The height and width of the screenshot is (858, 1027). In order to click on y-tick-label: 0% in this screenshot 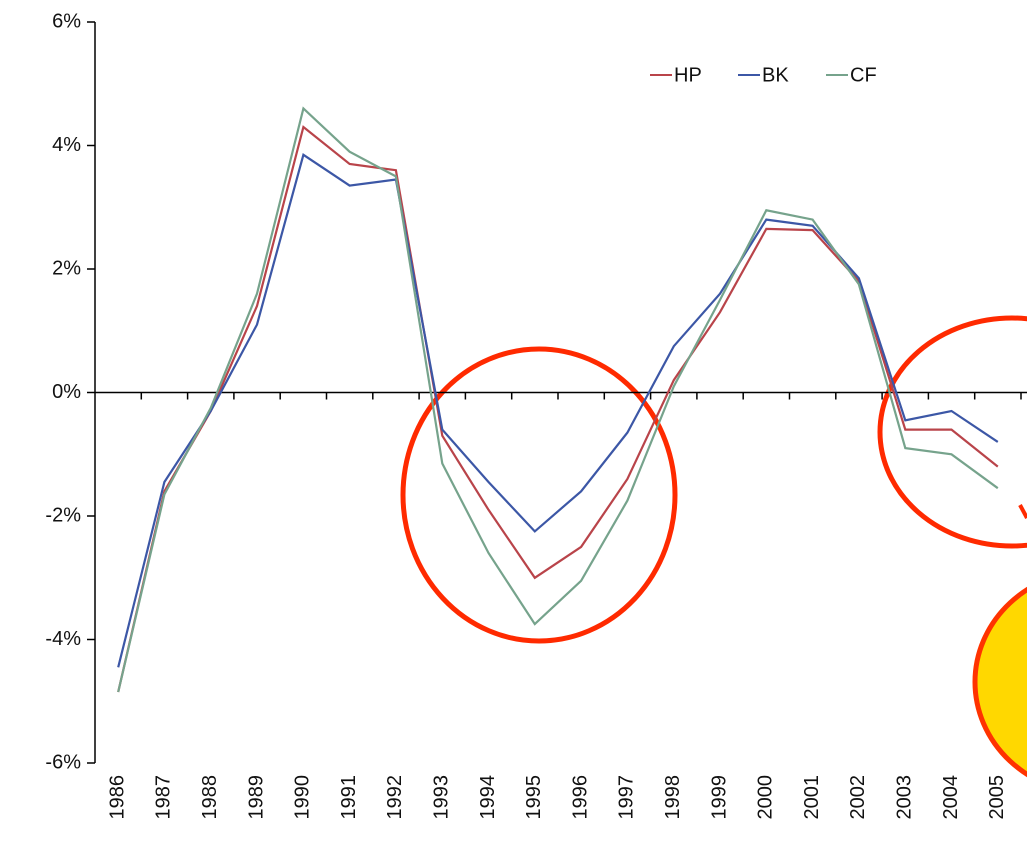, I will do `click(66, 392)`.